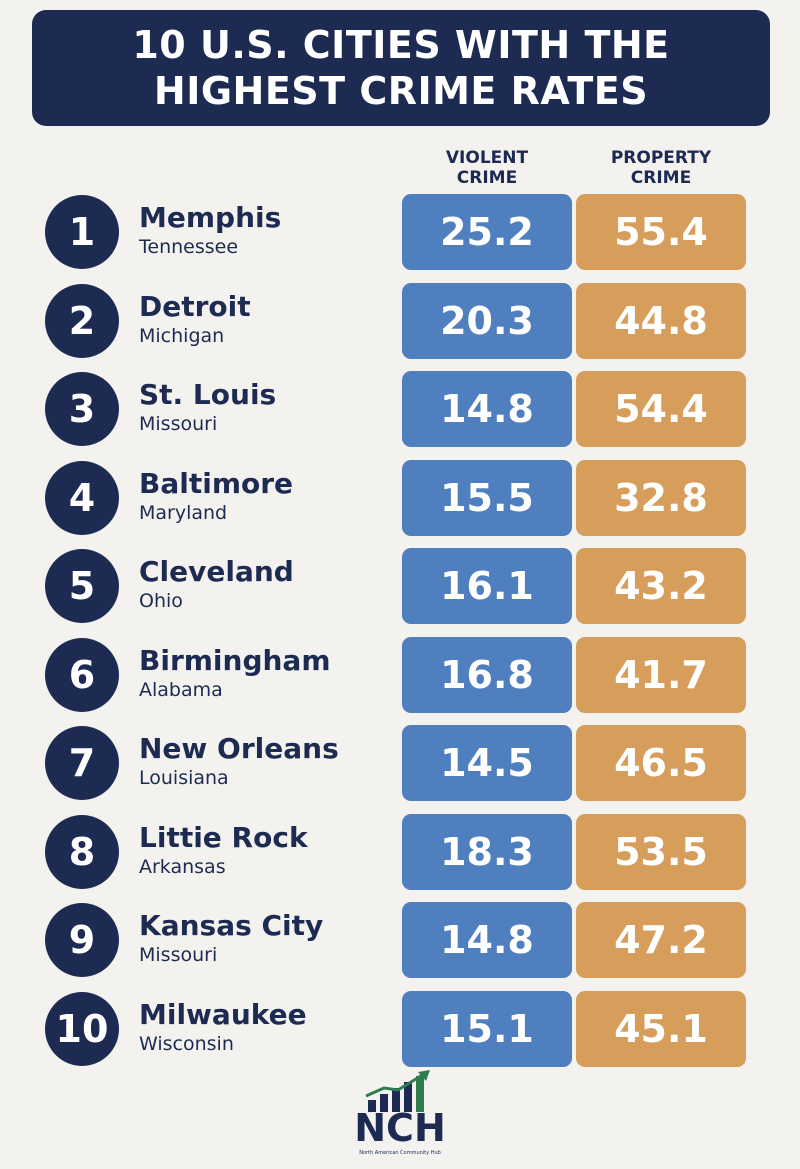 This screenshot has width=800, height=1169. Describe the element at coordinates (661, 498) in the screenshot. I see `property-crime-value: 32.8` at that location.